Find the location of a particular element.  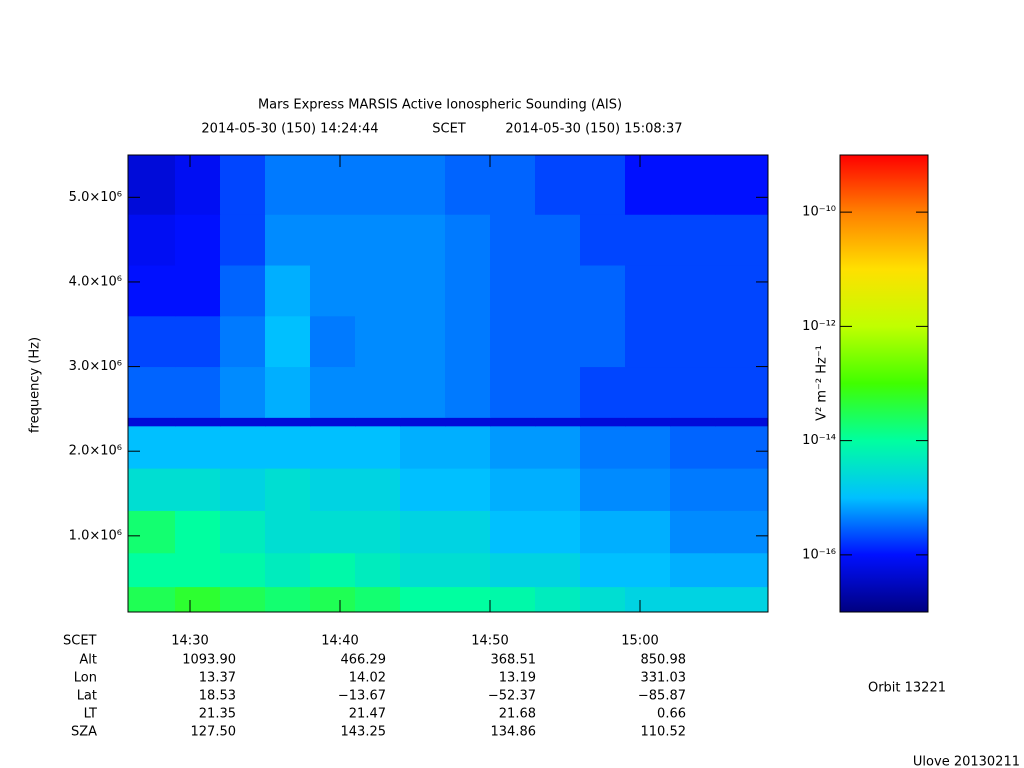

ephemeris-value: 18.53 is located at coordinates (217, 696).